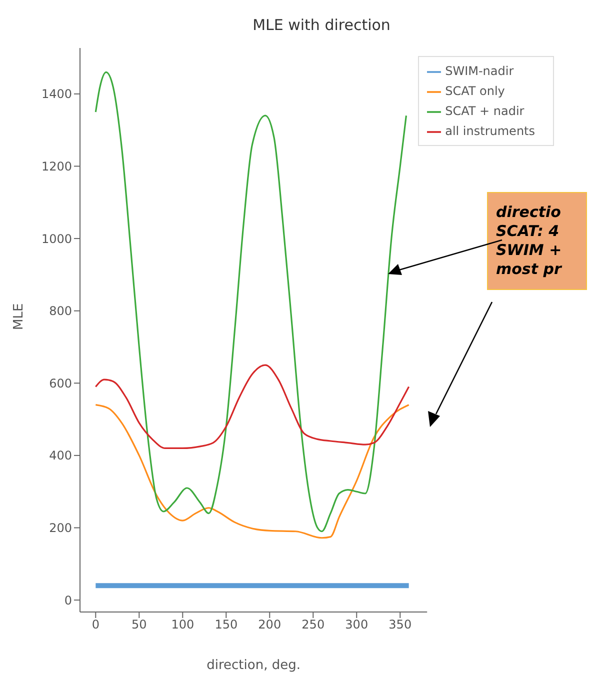 Image resolution: width=590 pixels, height=681 pixels. I want to click on x-tick-label: 0, so click(96, 625).